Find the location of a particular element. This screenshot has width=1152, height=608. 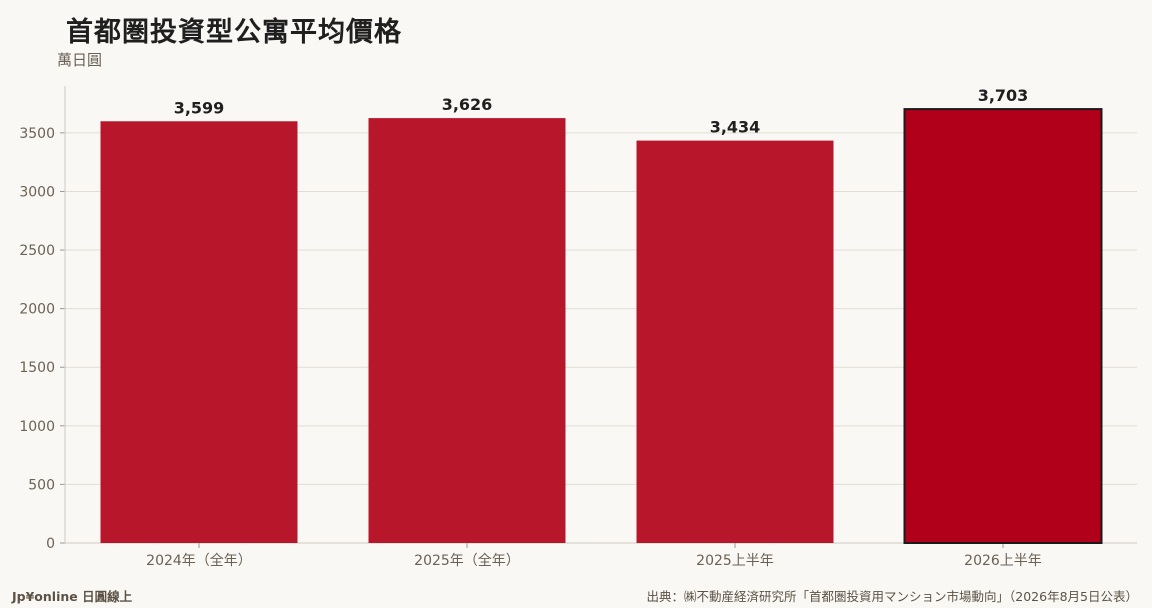

x-tick-label: 2024年（全年） is located at coordinates (199, 560).